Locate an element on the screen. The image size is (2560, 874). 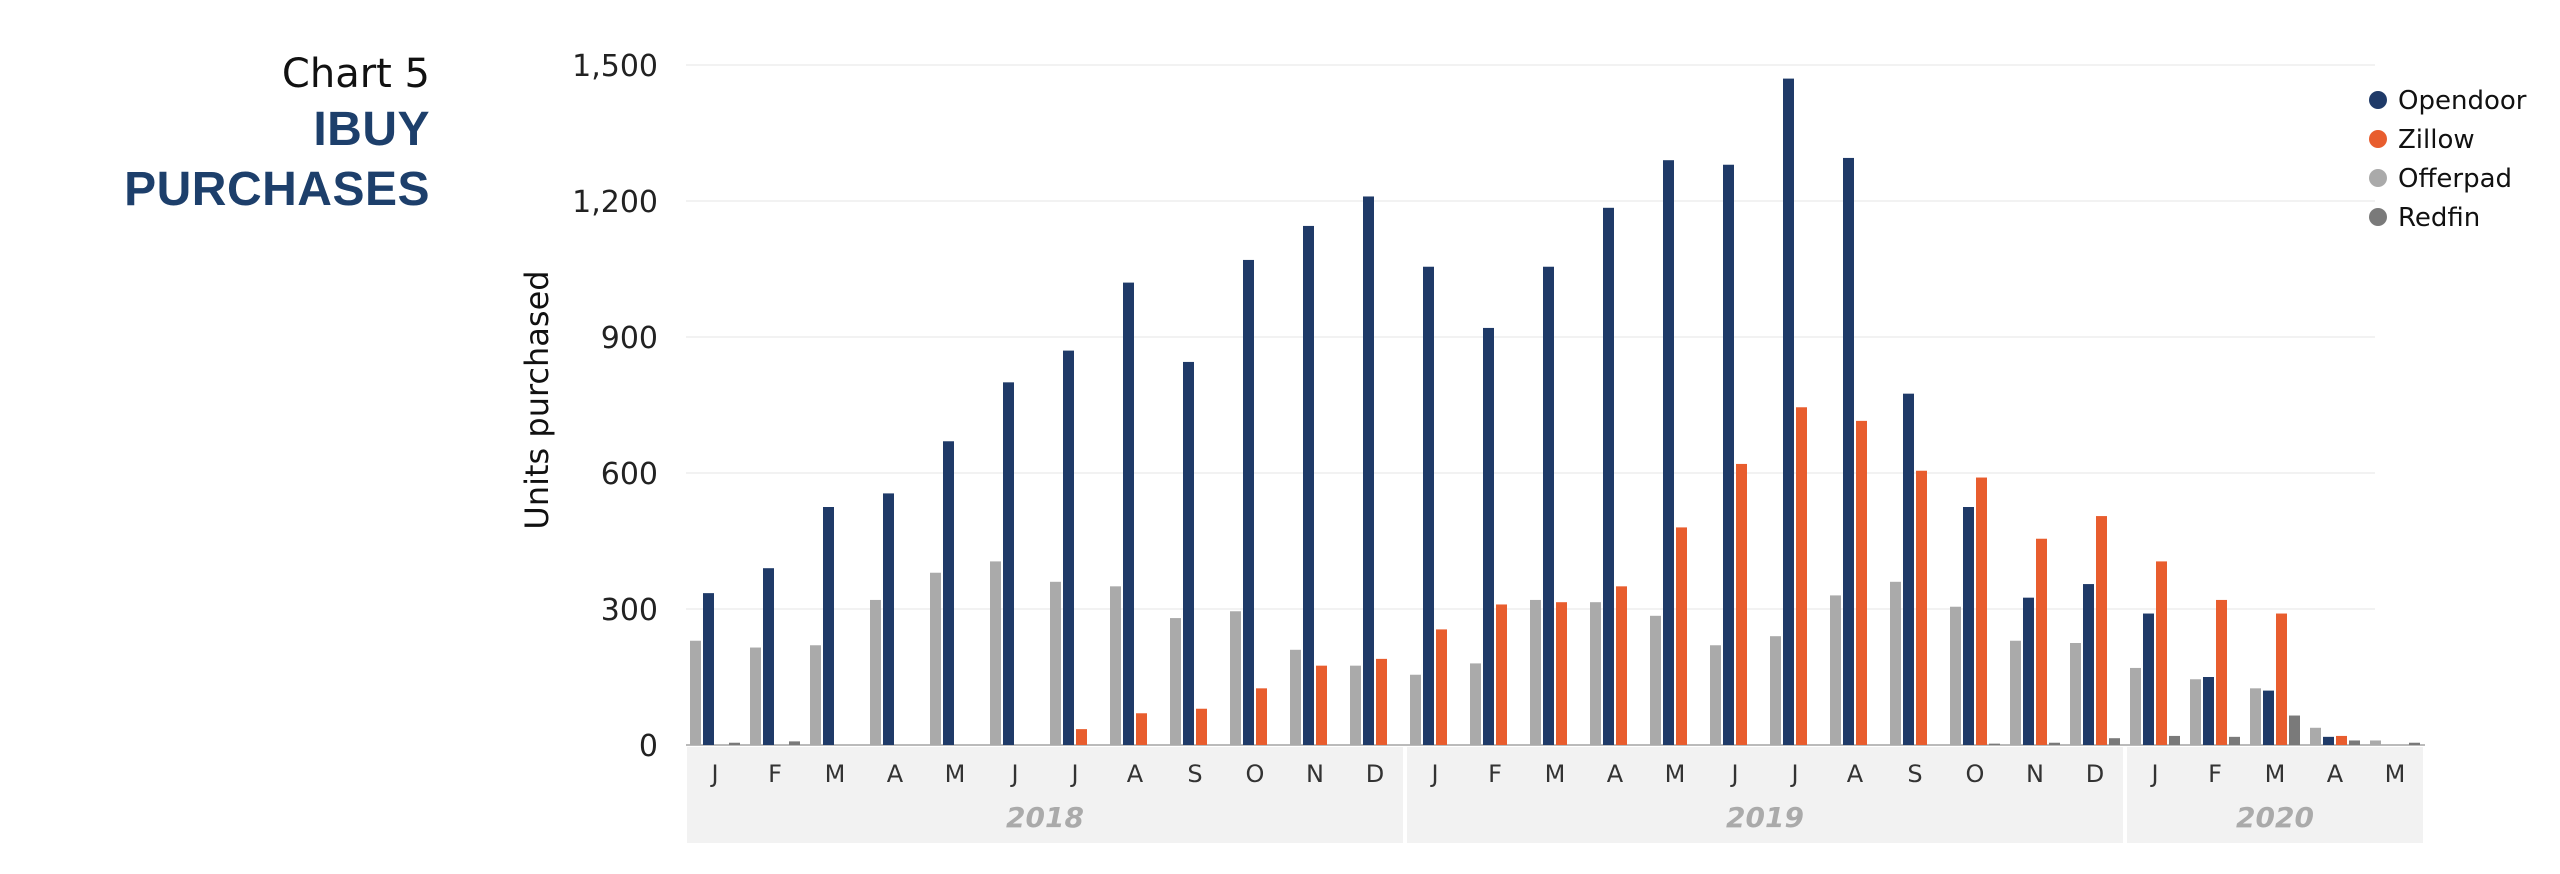
x-tick-label: S is located at coordinates (1194, 774).